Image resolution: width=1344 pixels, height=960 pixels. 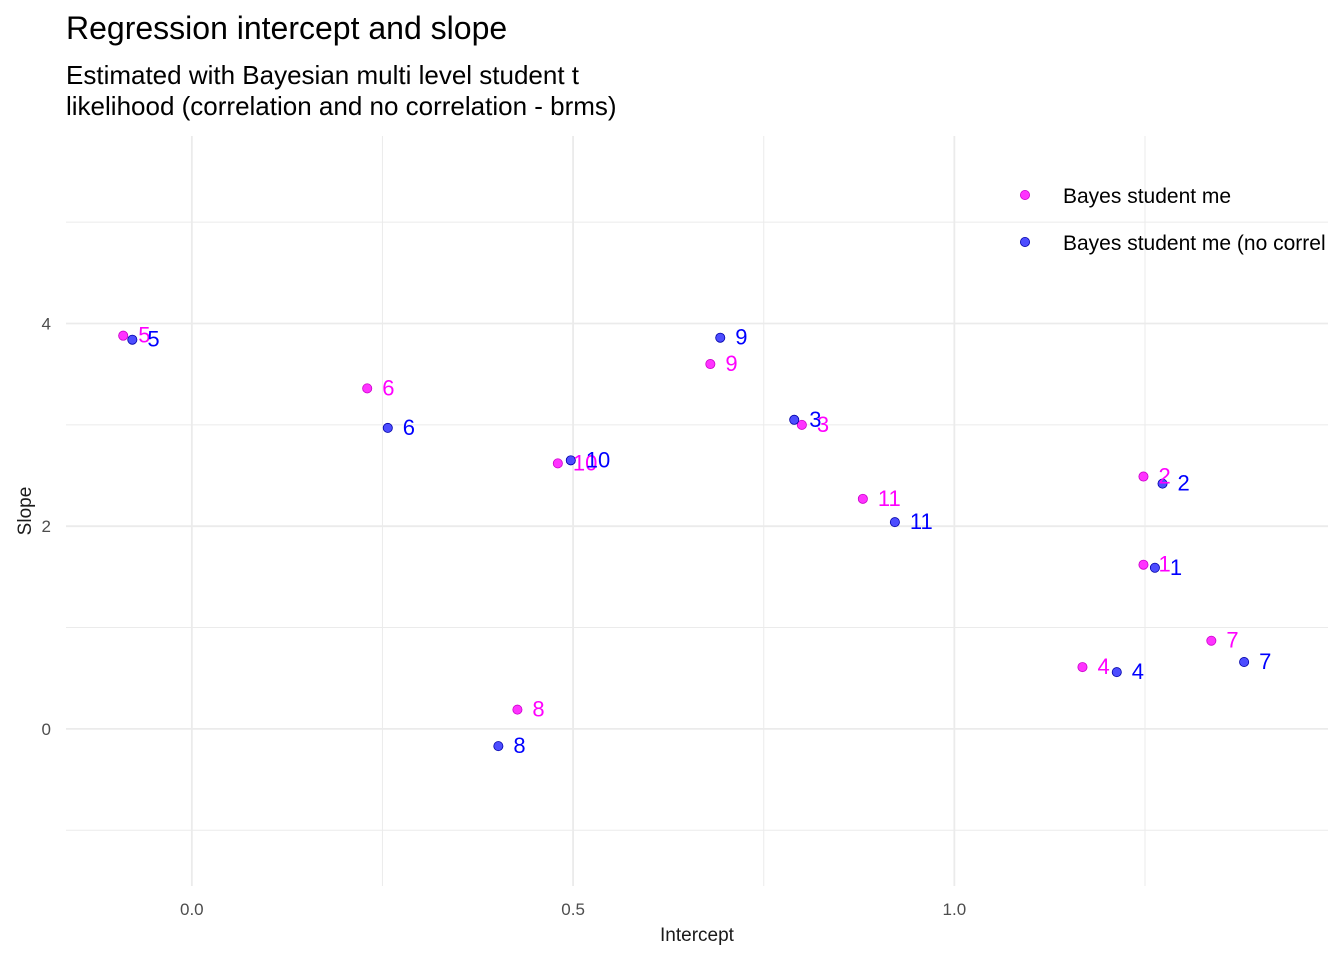 What do you see at coordinates (955, 909) in the screenshot?
I see `x-tick-label: 1.0` at bounding box center [955, 909].